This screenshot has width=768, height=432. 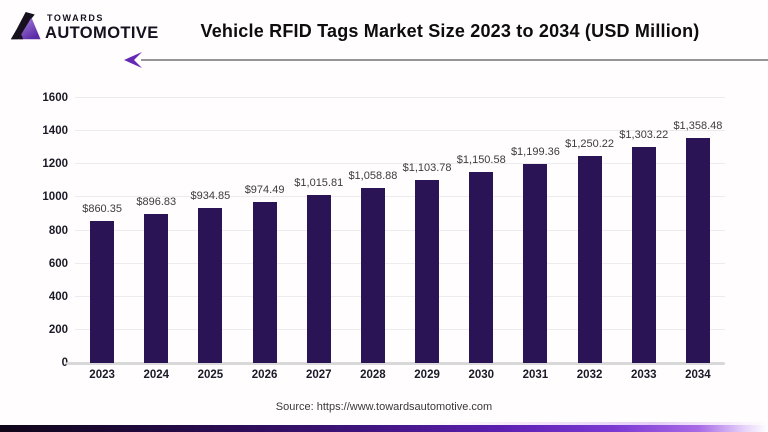 What do you see at coordinates (210, 375) in the screenshot?
I see `x-tick-label: 2025` at bounding box center [210, 375].